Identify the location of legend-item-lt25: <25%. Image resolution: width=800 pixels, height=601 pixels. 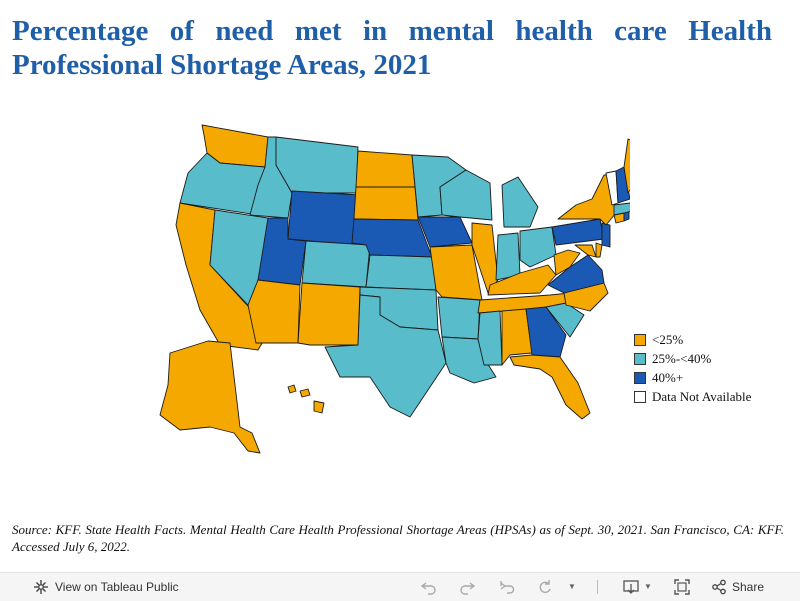
(692, 339).